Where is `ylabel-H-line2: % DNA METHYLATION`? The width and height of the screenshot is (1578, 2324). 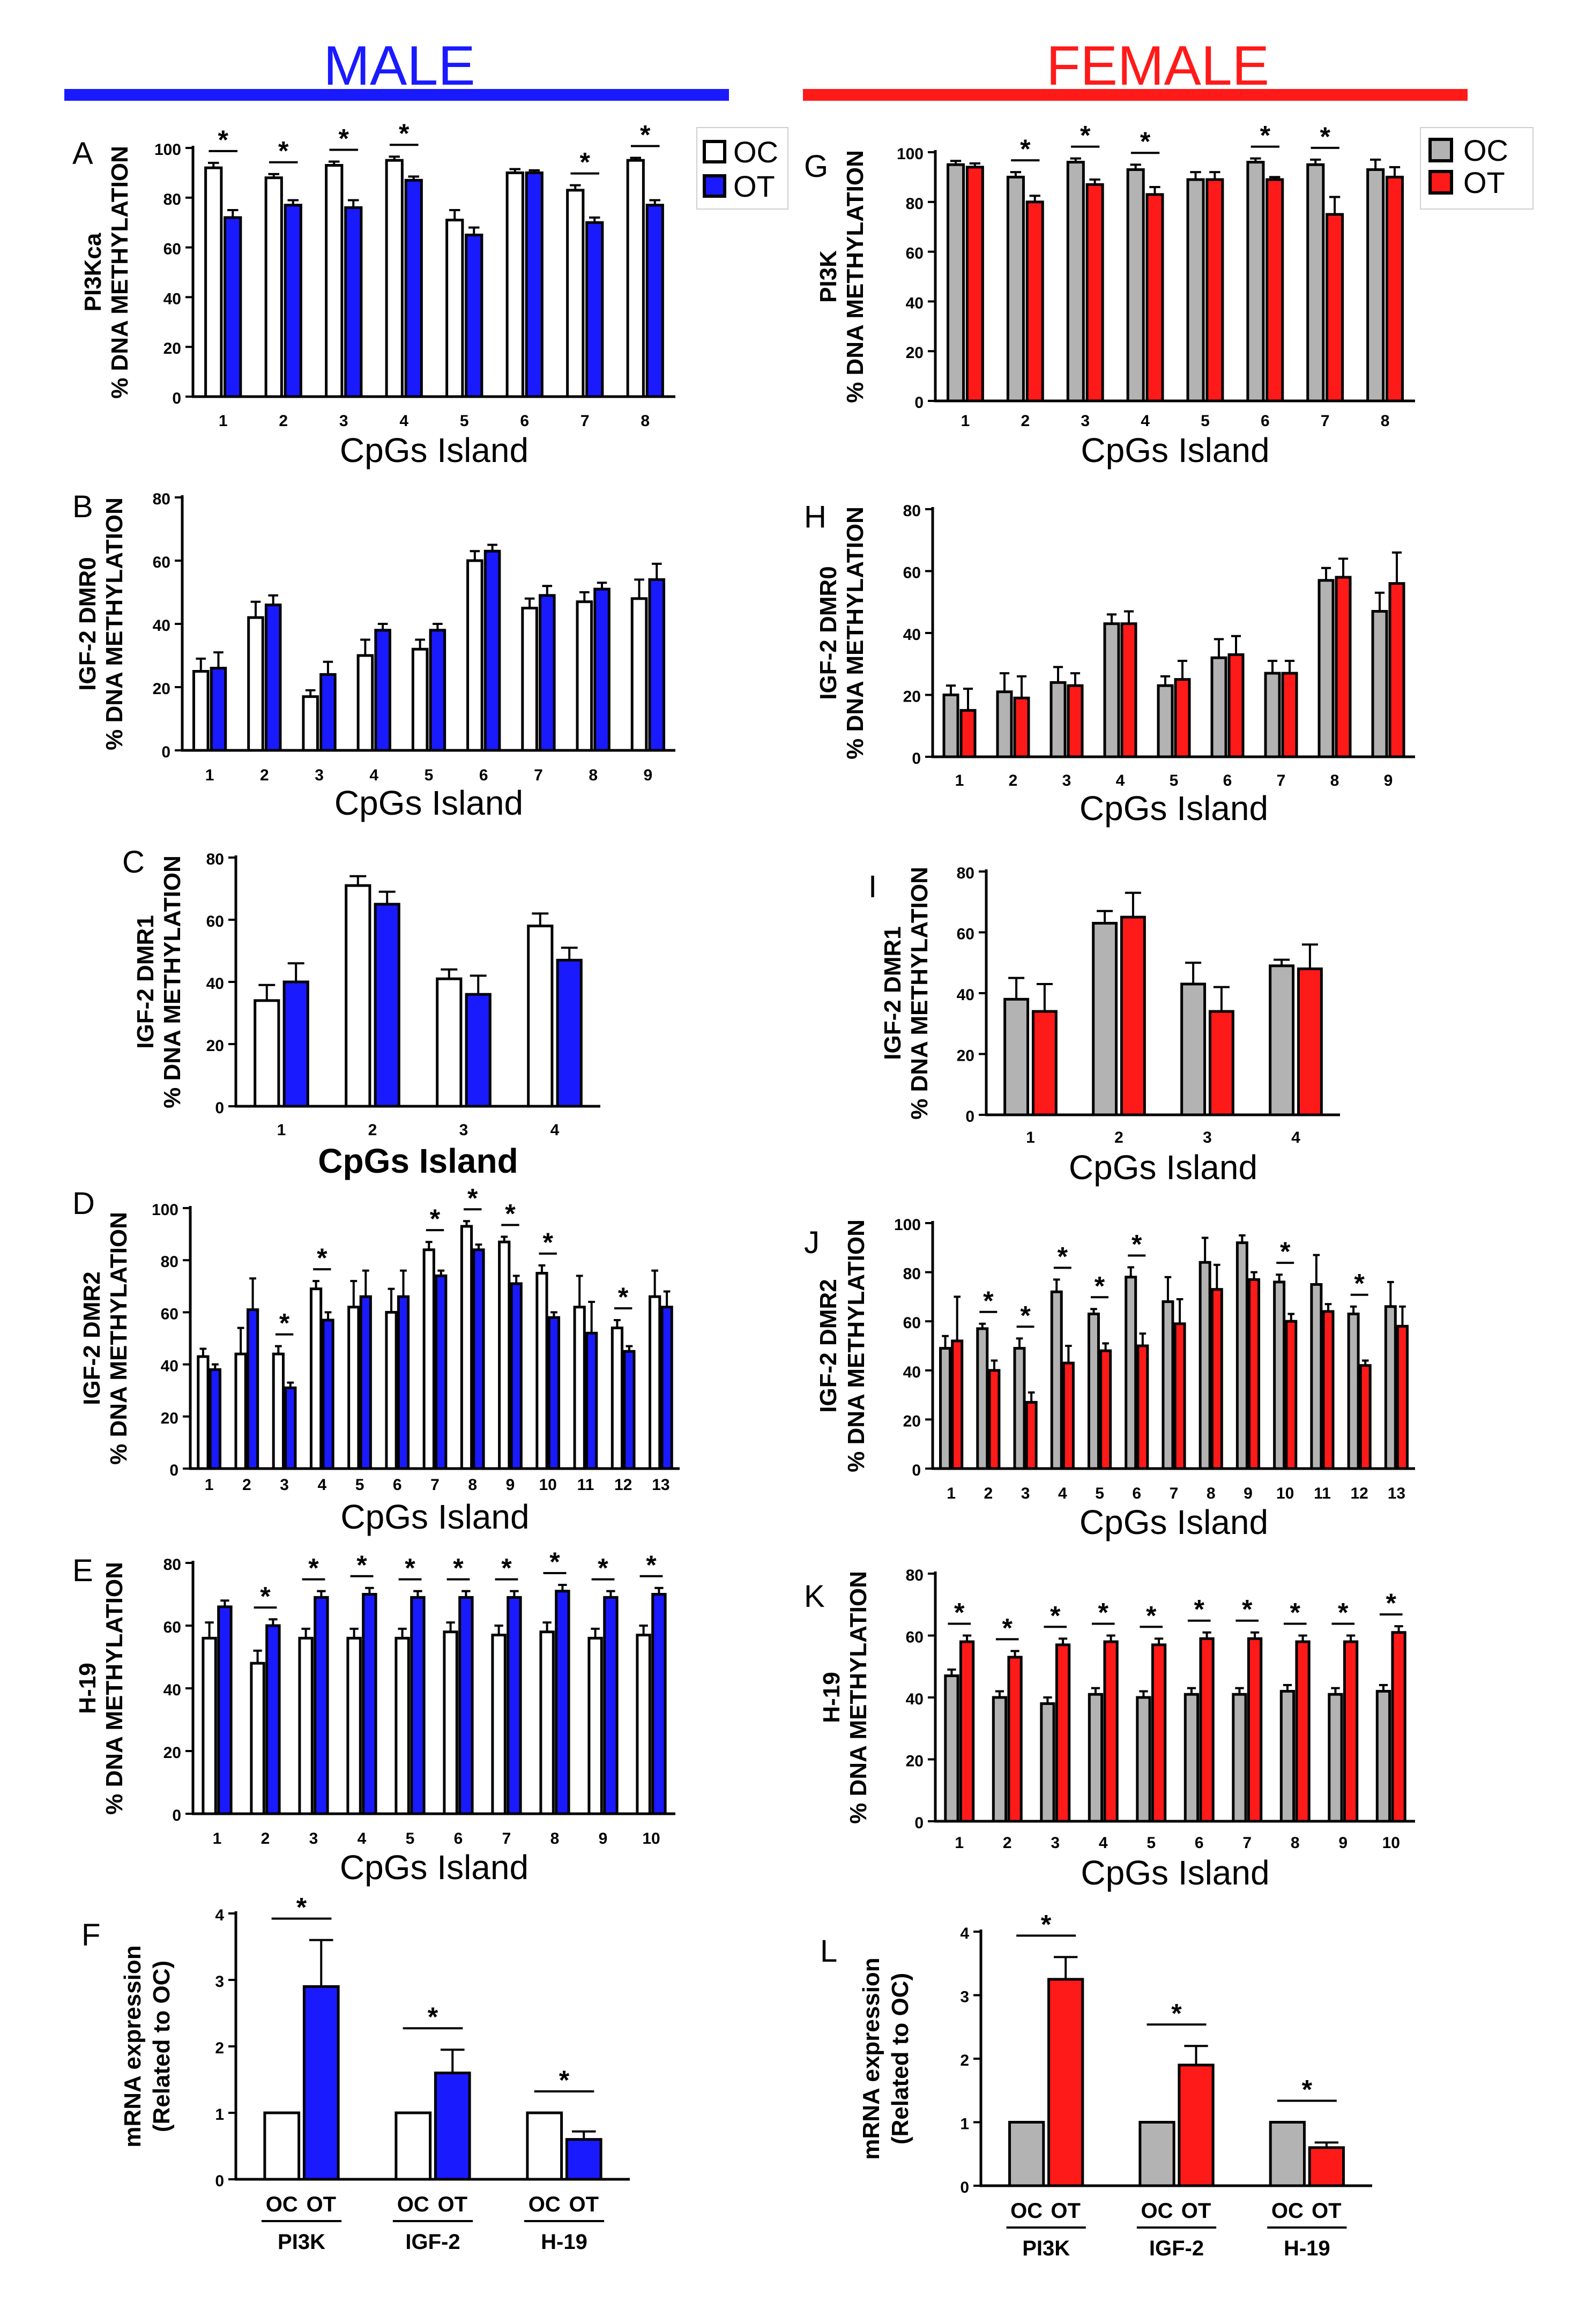 ylabel-H-line2: % DNA METHYLATION is located at coordinates (855, 633).